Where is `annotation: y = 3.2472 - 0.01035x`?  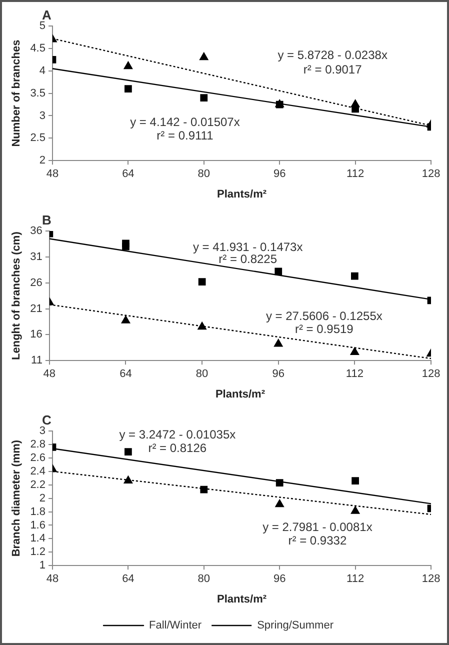 annotation: y = 3.2472 - 0.01035x is located at coordinates (177, 434).